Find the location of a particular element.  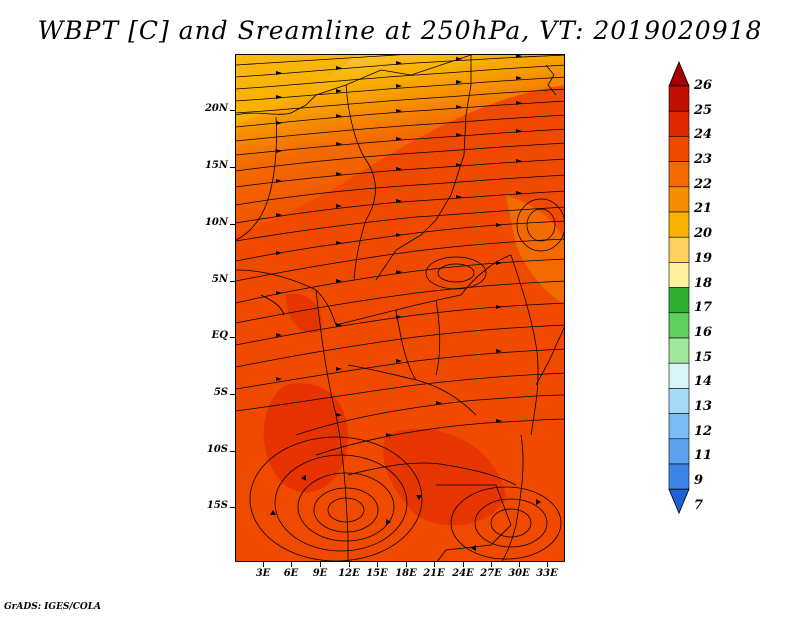

colorbar-label: 16 is located at coordinates (703, 332).